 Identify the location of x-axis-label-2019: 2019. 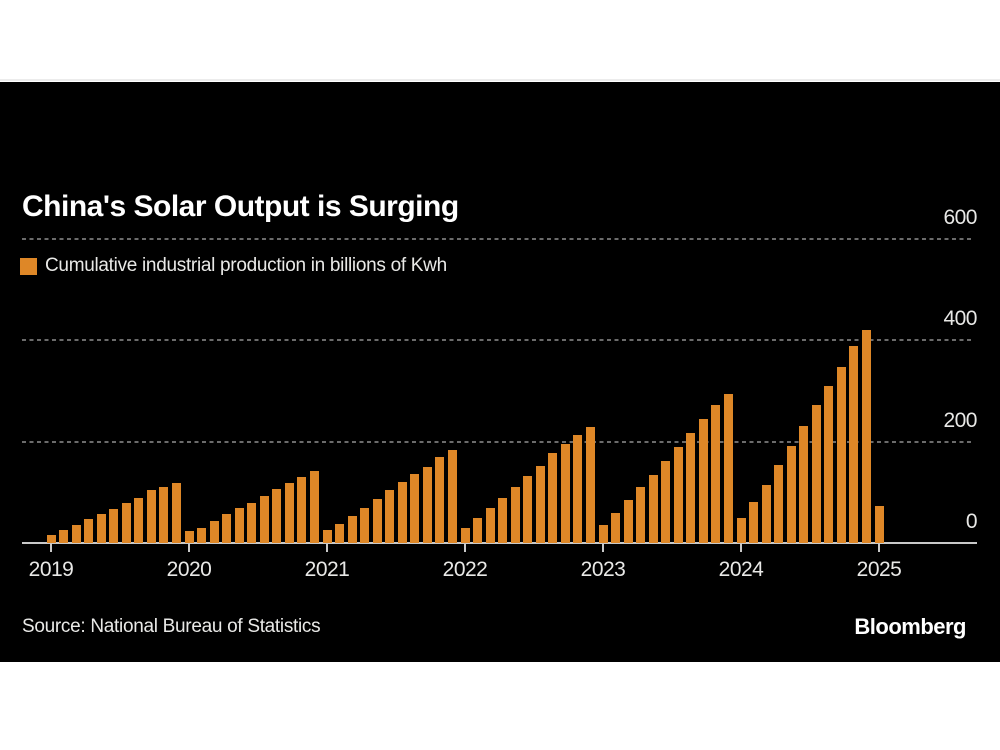
(51, 569).